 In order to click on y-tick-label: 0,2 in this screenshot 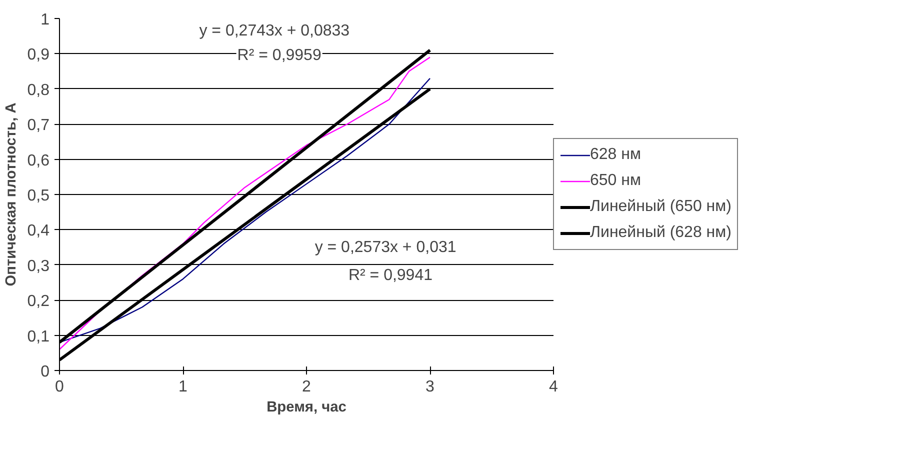, I will do `click(38, 301)`.